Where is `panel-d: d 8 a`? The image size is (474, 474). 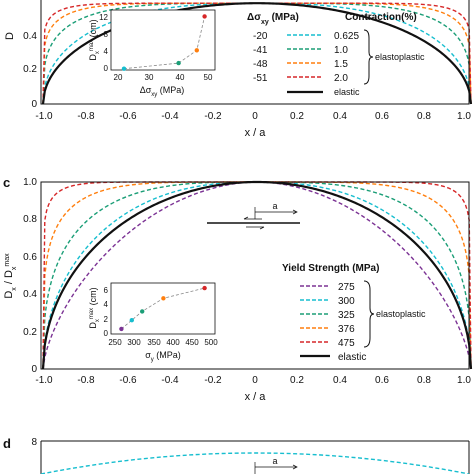
panel-d: d 8 a is located at coordinates (236, 455).